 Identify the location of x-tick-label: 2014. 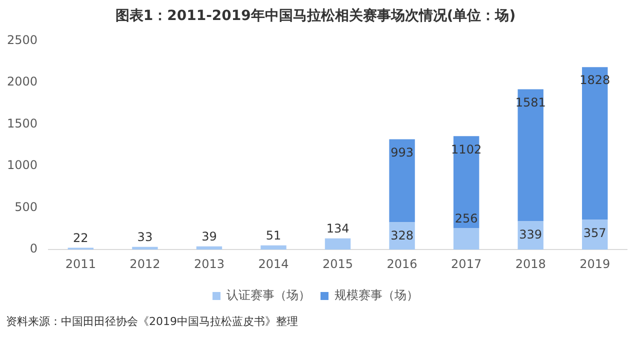
(273, 263).